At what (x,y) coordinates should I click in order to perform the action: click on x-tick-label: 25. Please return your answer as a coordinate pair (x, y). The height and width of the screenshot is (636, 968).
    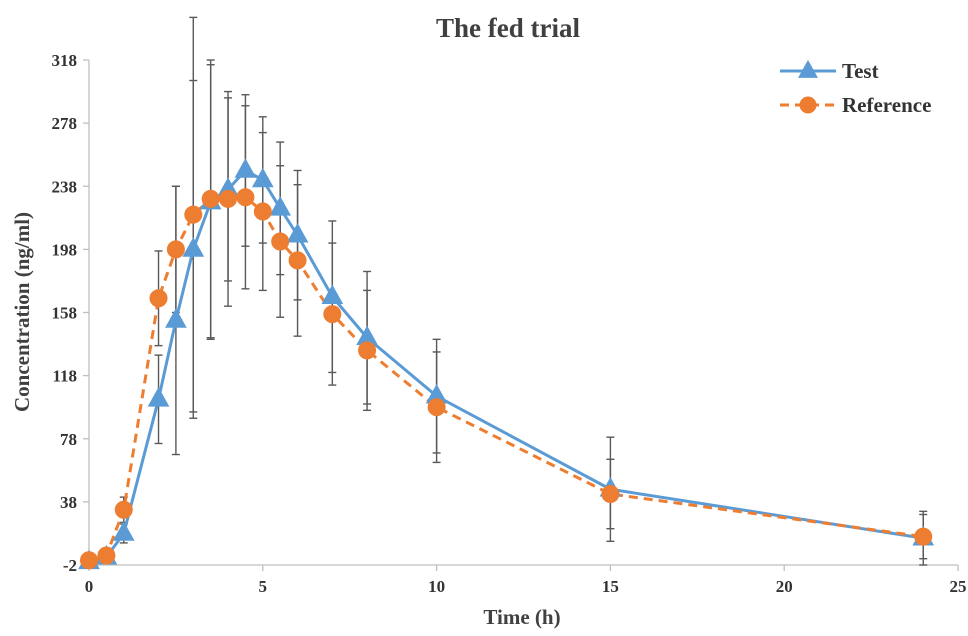
    Looking at the image, I should click on (958, 586).